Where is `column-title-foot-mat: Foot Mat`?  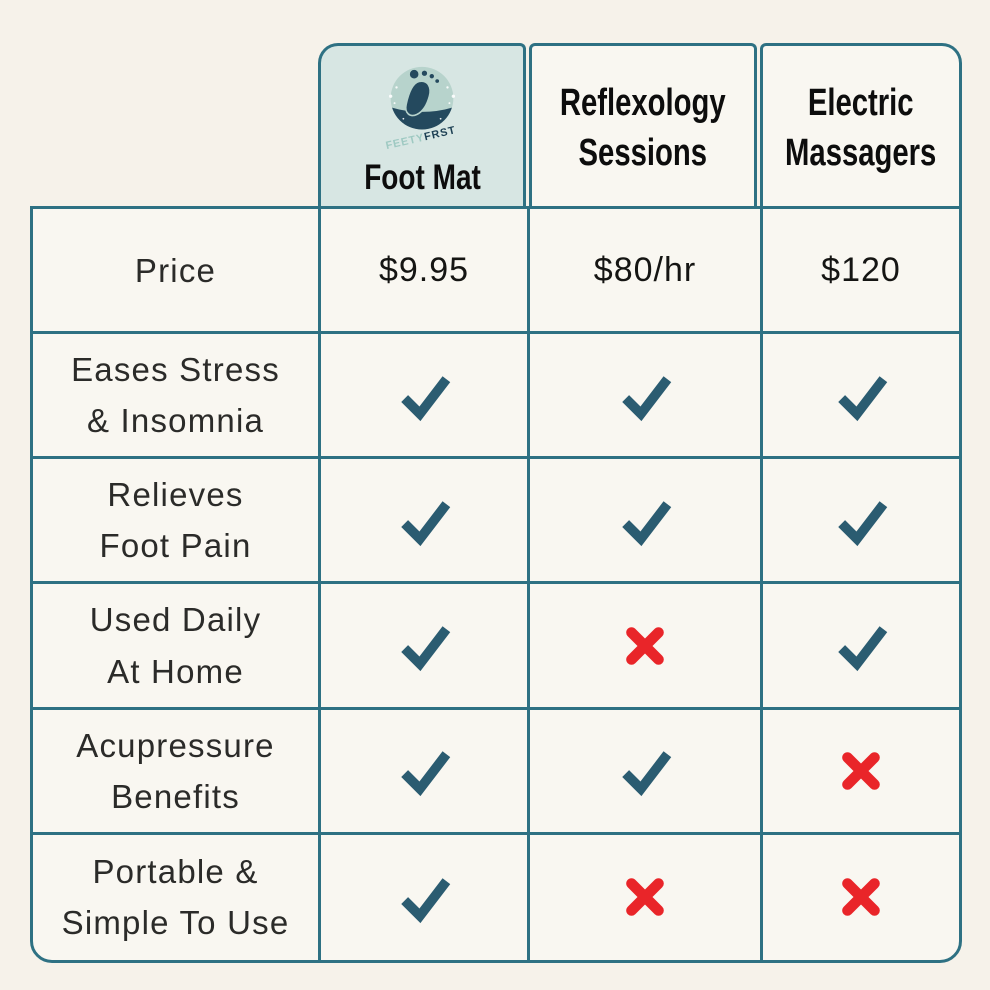
column-title-foot-mat: Foot Mat is located at coordinates (422, 177).